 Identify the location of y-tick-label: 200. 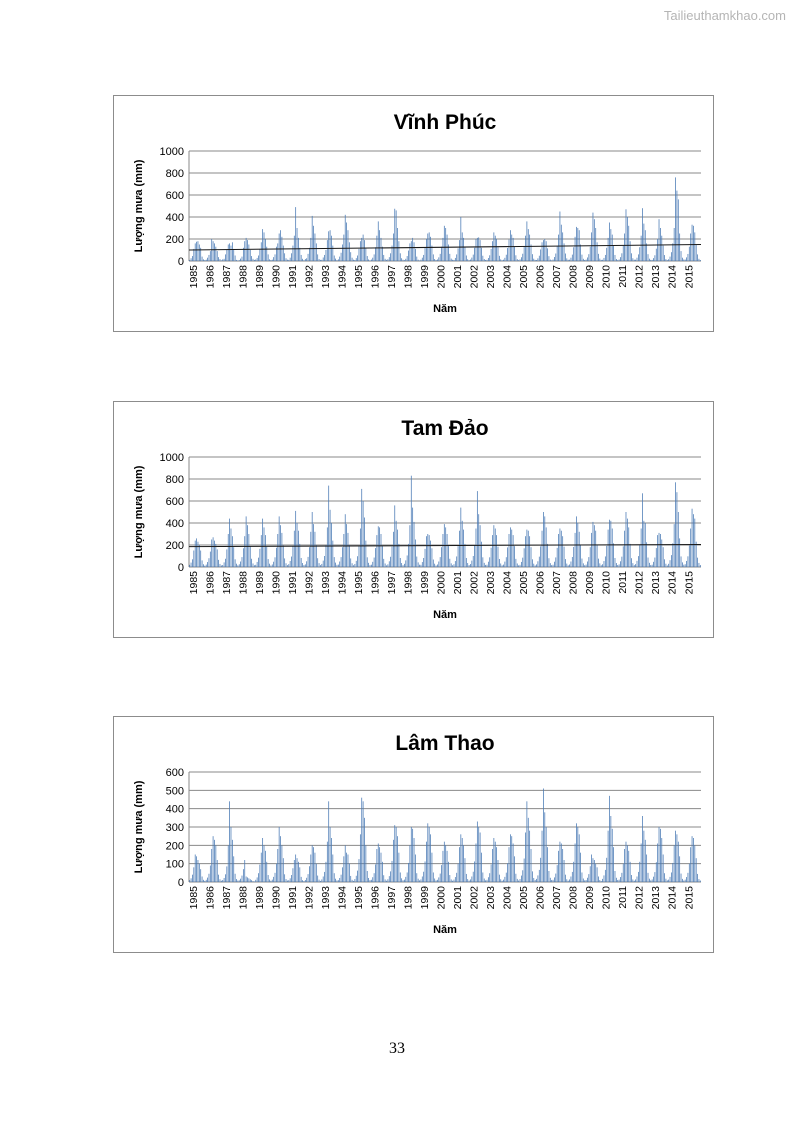
(175, 846).